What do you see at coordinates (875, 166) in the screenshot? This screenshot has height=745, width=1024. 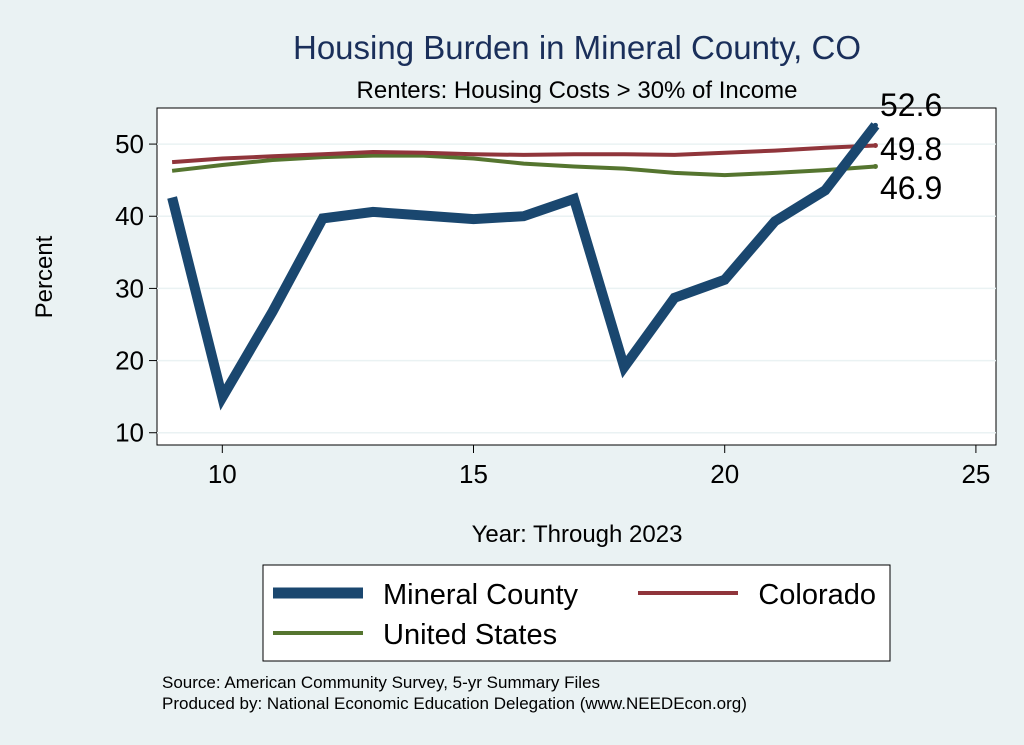 I see `end-point-united-states` at bounding box center [875, 166].